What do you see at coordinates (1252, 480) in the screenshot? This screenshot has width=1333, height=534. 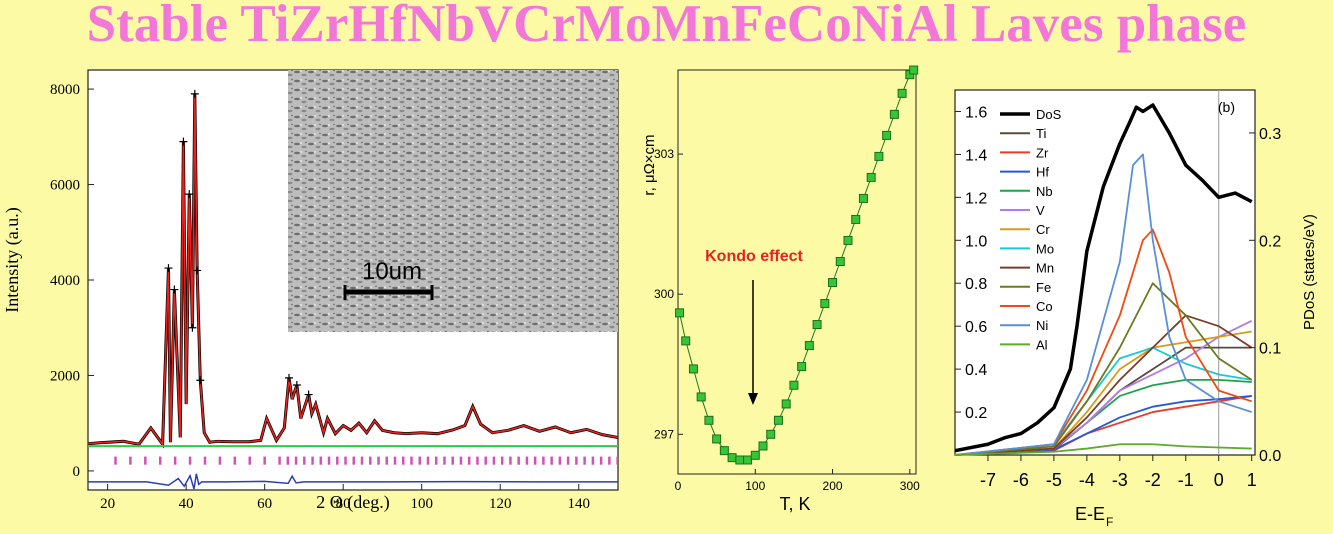 I see `dos-x-tick-label: 1` at bounding box center [1252, 480].